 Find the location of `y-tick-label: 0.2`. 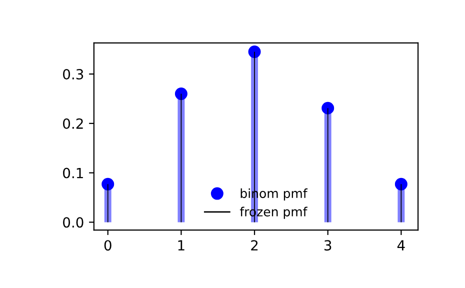

y-tick-label: 0.2 is located at coordinates (73, 123).